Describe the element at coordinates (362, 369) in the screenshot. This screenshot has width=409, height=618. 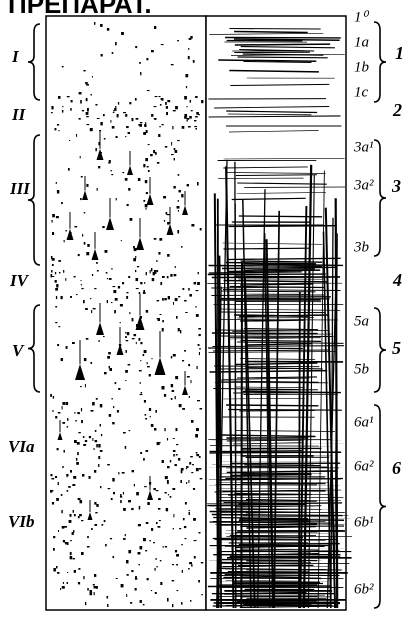
I see `right-sublayer-label: 5b` at that location.